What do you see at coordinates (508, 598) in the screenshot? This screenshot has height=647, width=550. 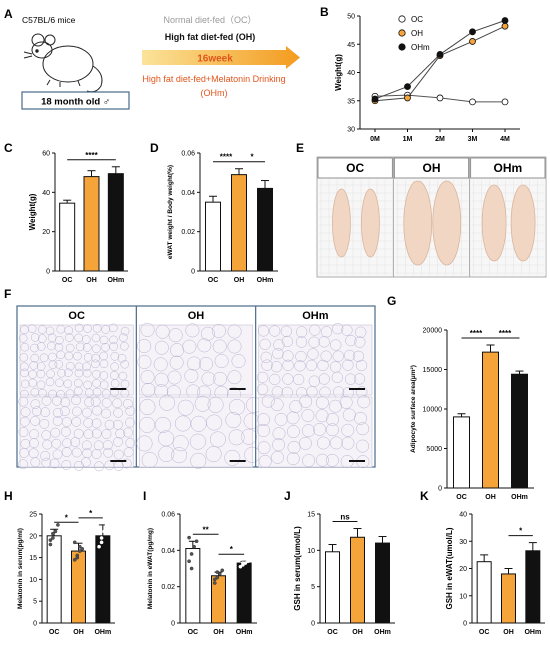 I see `bar` at bounding box center [508, 598].